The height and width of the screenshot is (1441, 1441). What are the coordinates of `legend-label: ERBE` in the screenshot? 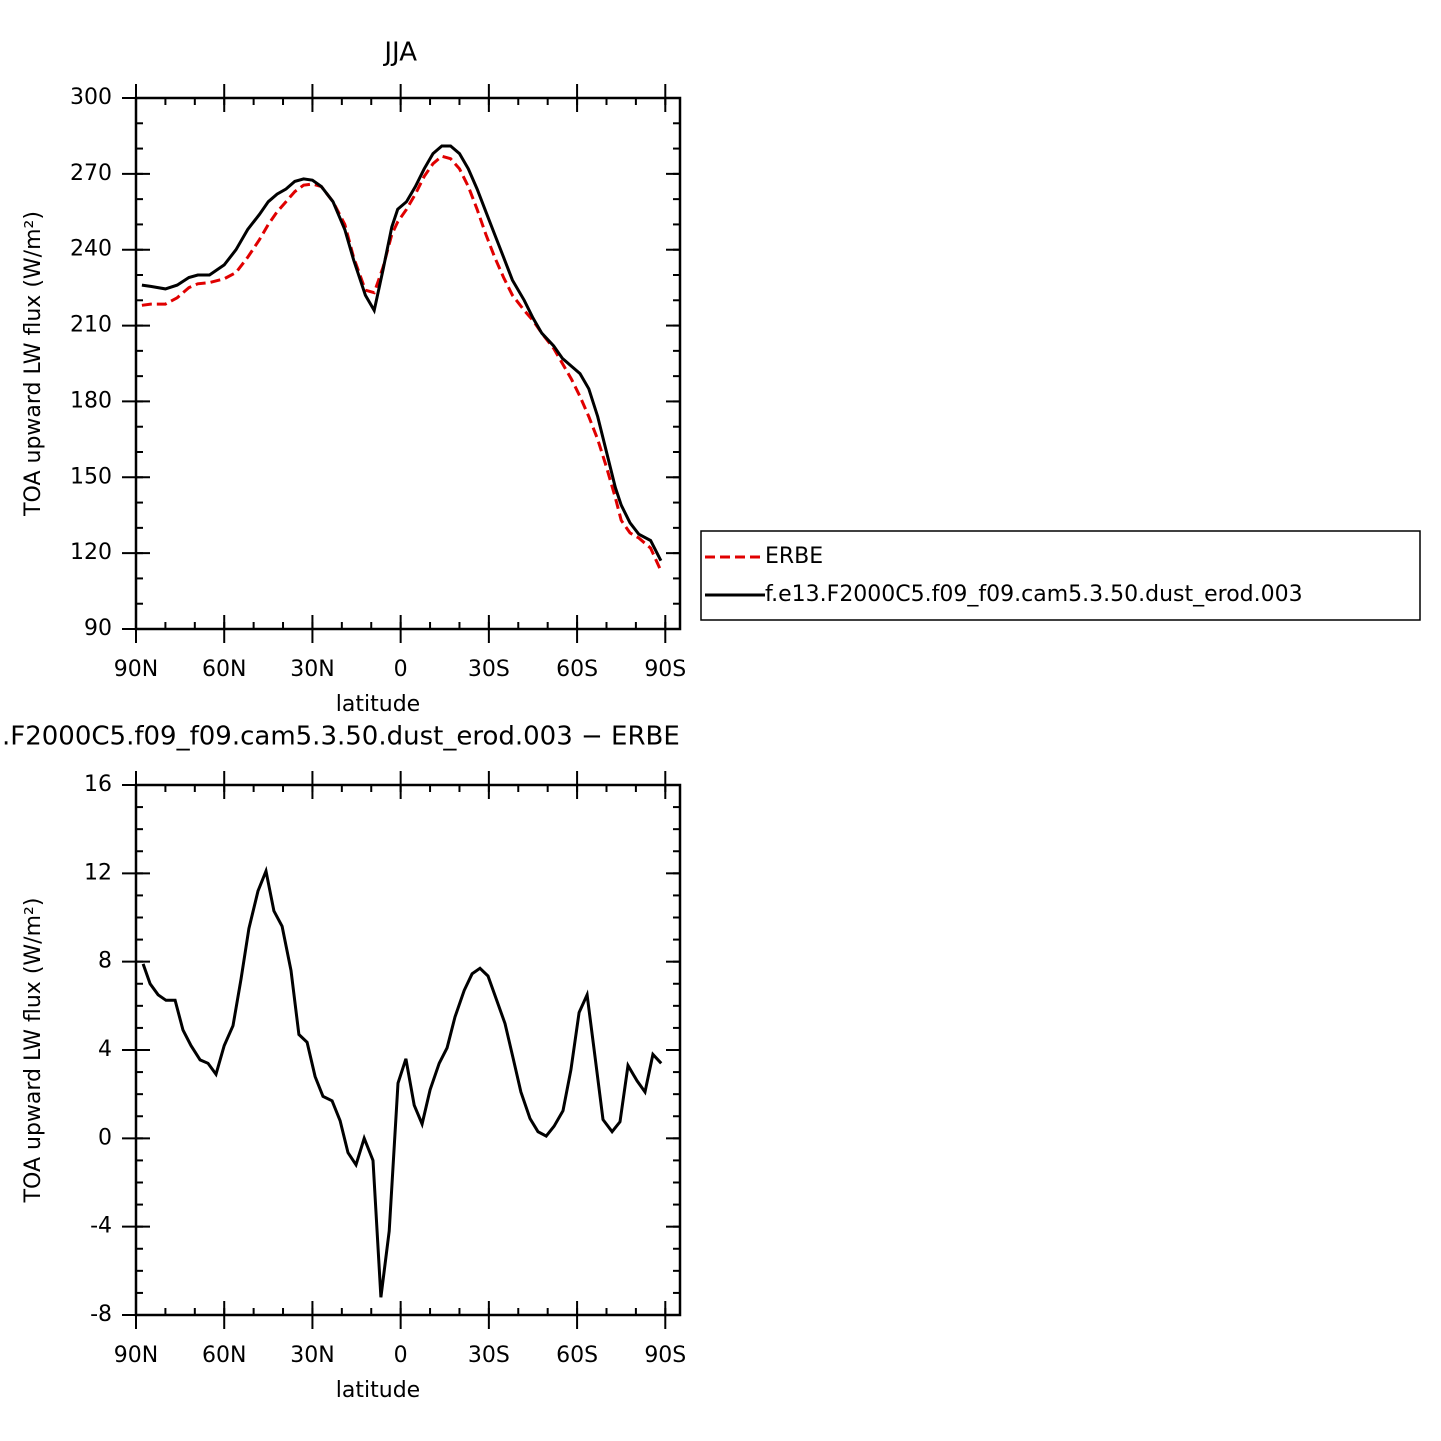 It's located at (794, 556).